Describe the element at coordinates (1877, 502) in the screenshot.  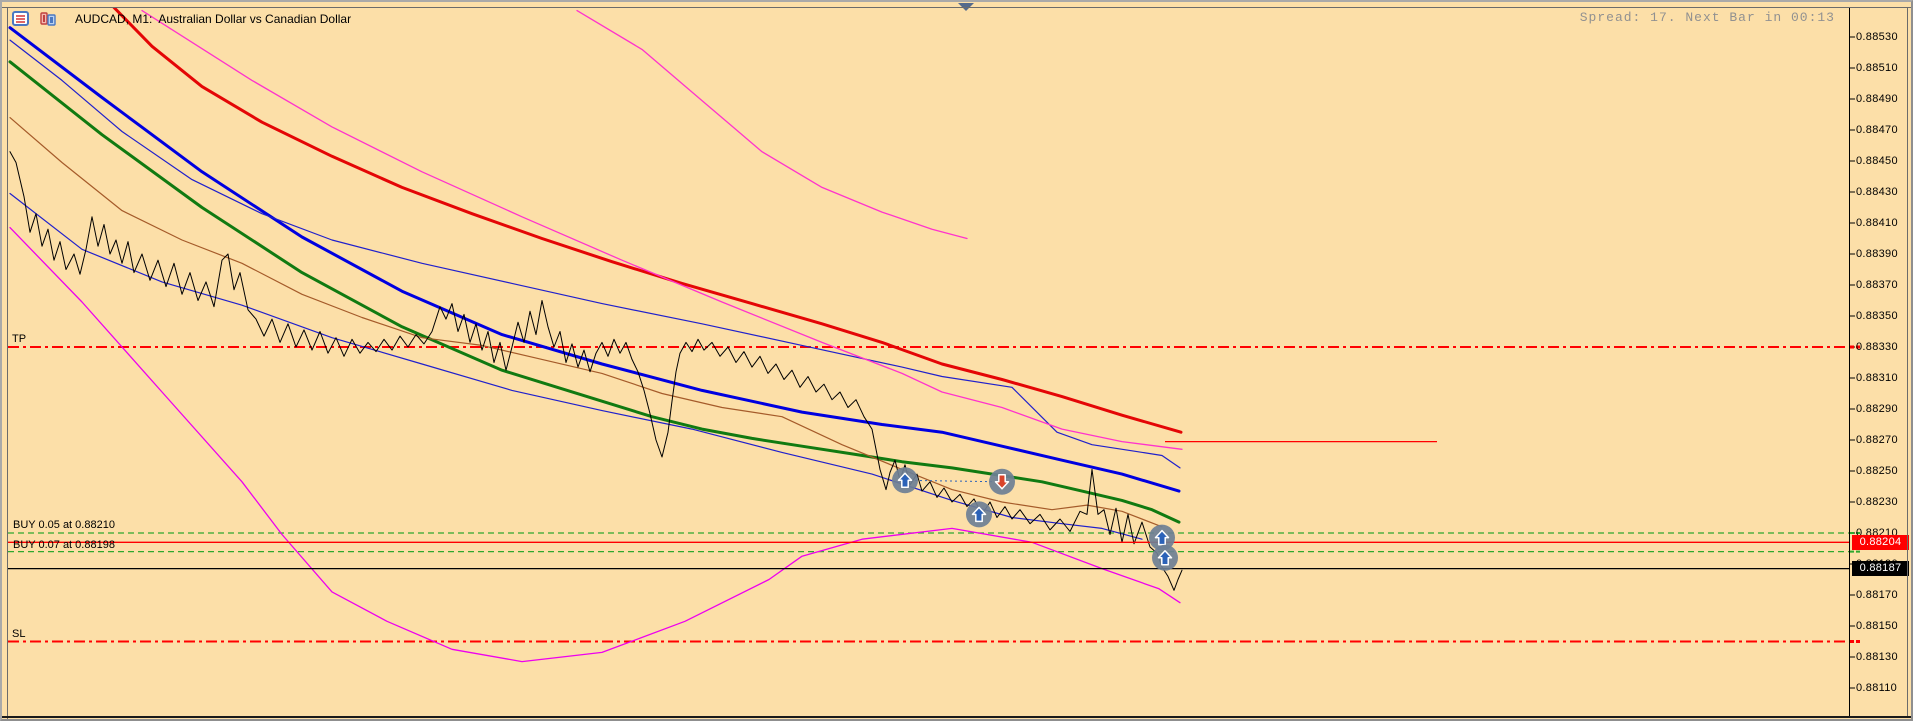
I see `axis-tick-label: 0.88230` at that location.